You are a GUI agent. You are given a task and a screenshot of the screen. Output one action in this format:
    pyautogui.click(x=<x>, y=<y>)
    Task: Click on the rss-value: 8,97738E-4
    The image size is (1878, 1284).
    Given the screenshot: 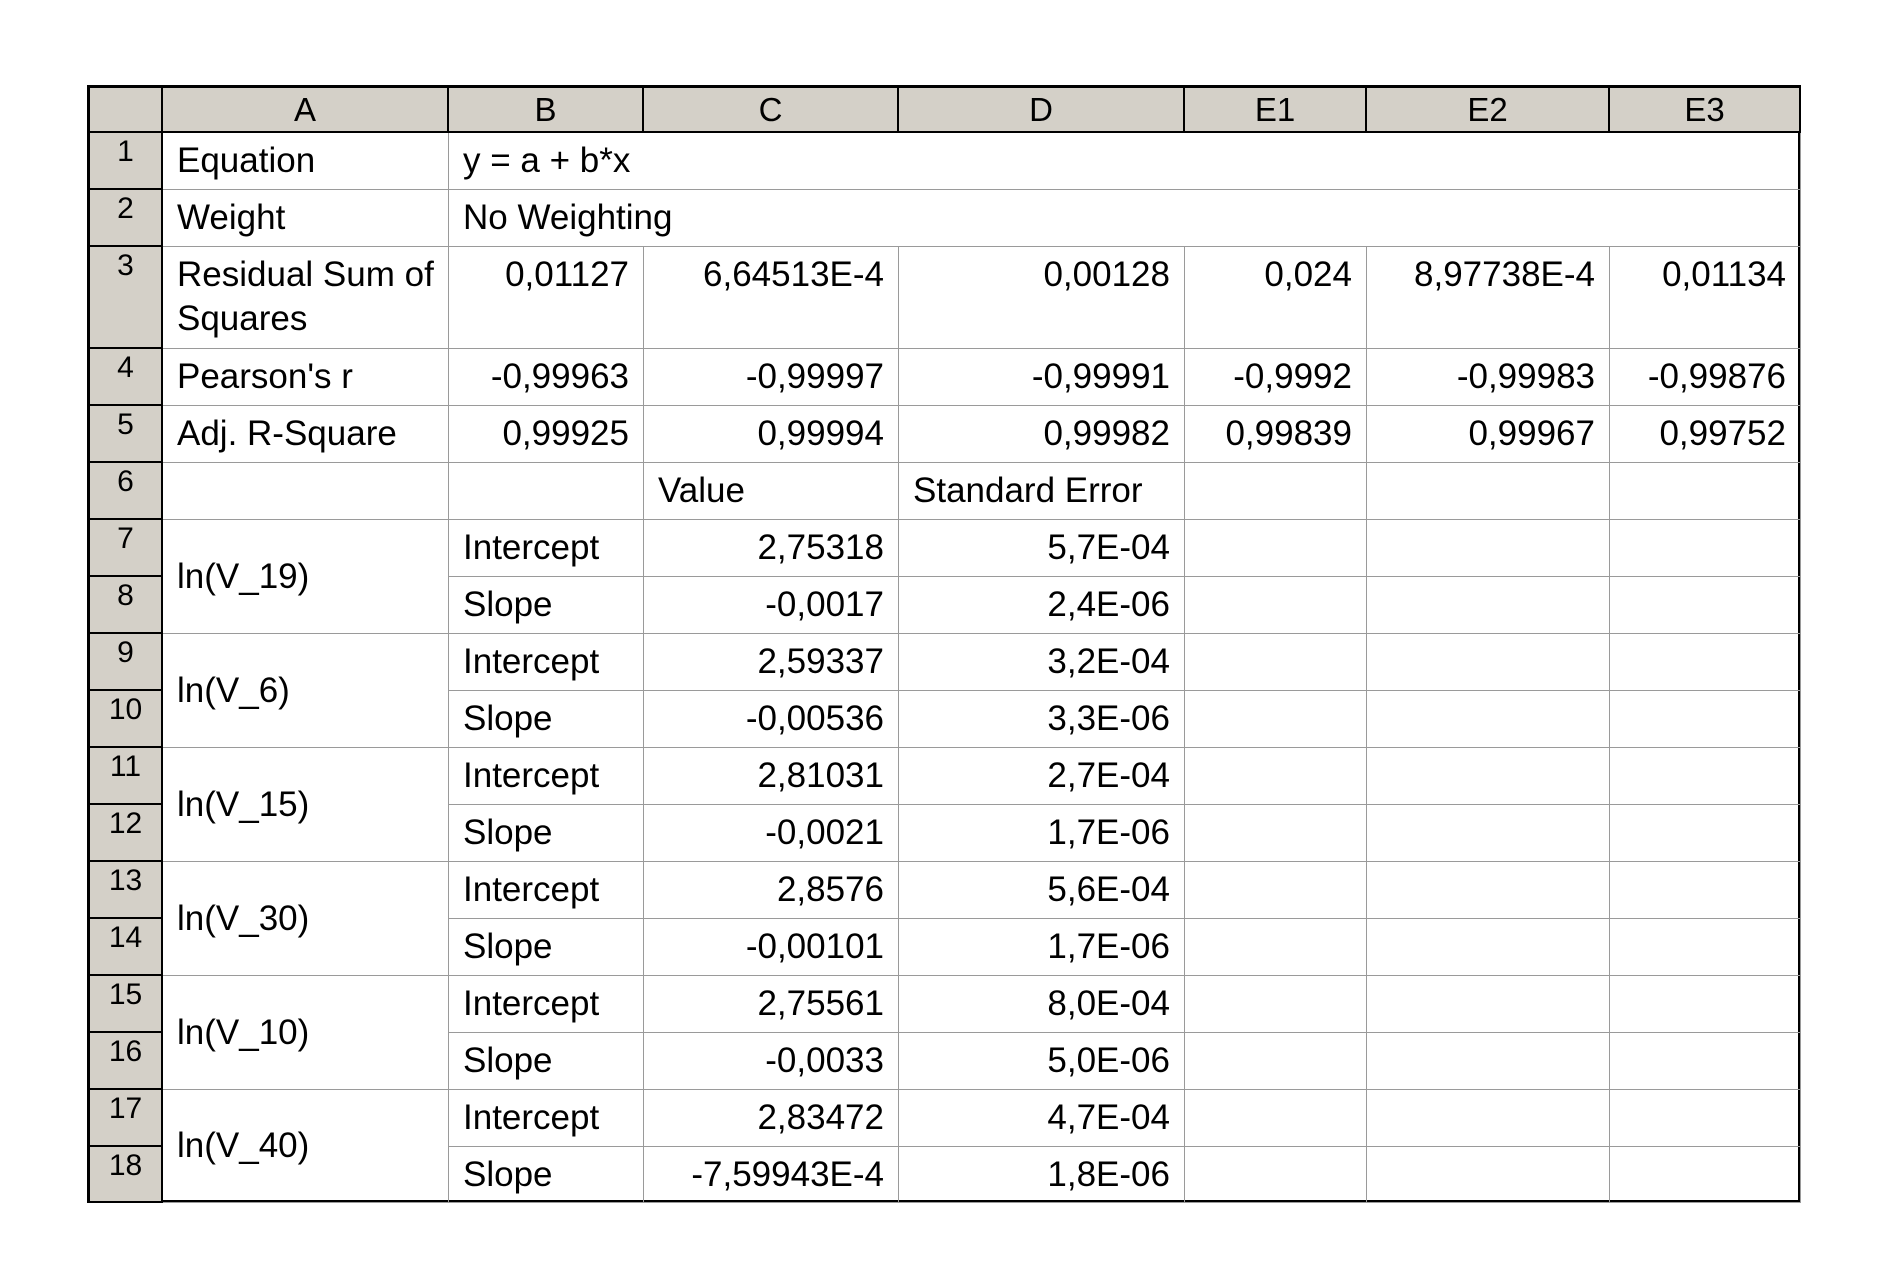 What is the action you would take?
    pyautogui.click(x=1488, y=298)
    